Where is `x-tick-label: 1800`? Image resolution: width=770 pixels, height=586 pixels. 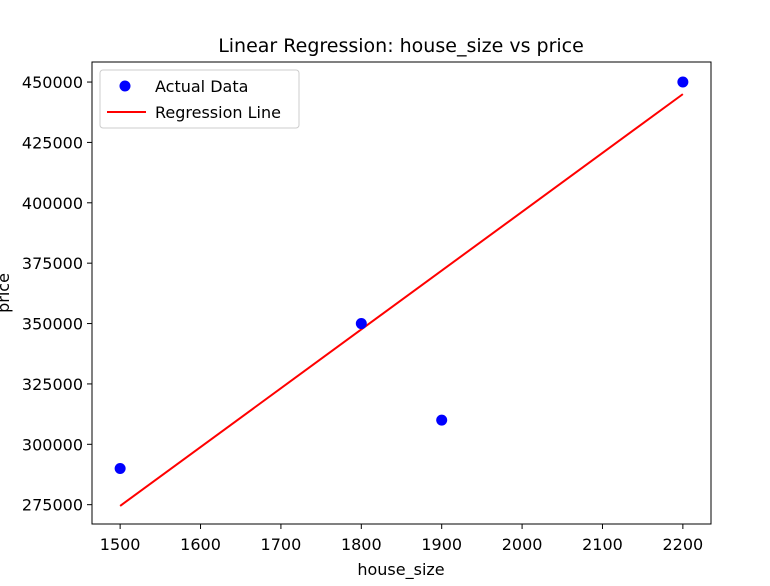
x-tick-label: 1800 is located at coordinates (361, 544).